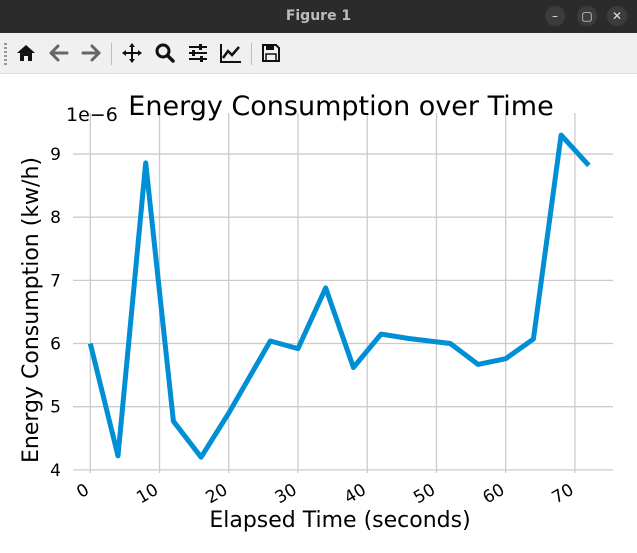  I want to click on y-tick-label: 4, so click(55, 471).